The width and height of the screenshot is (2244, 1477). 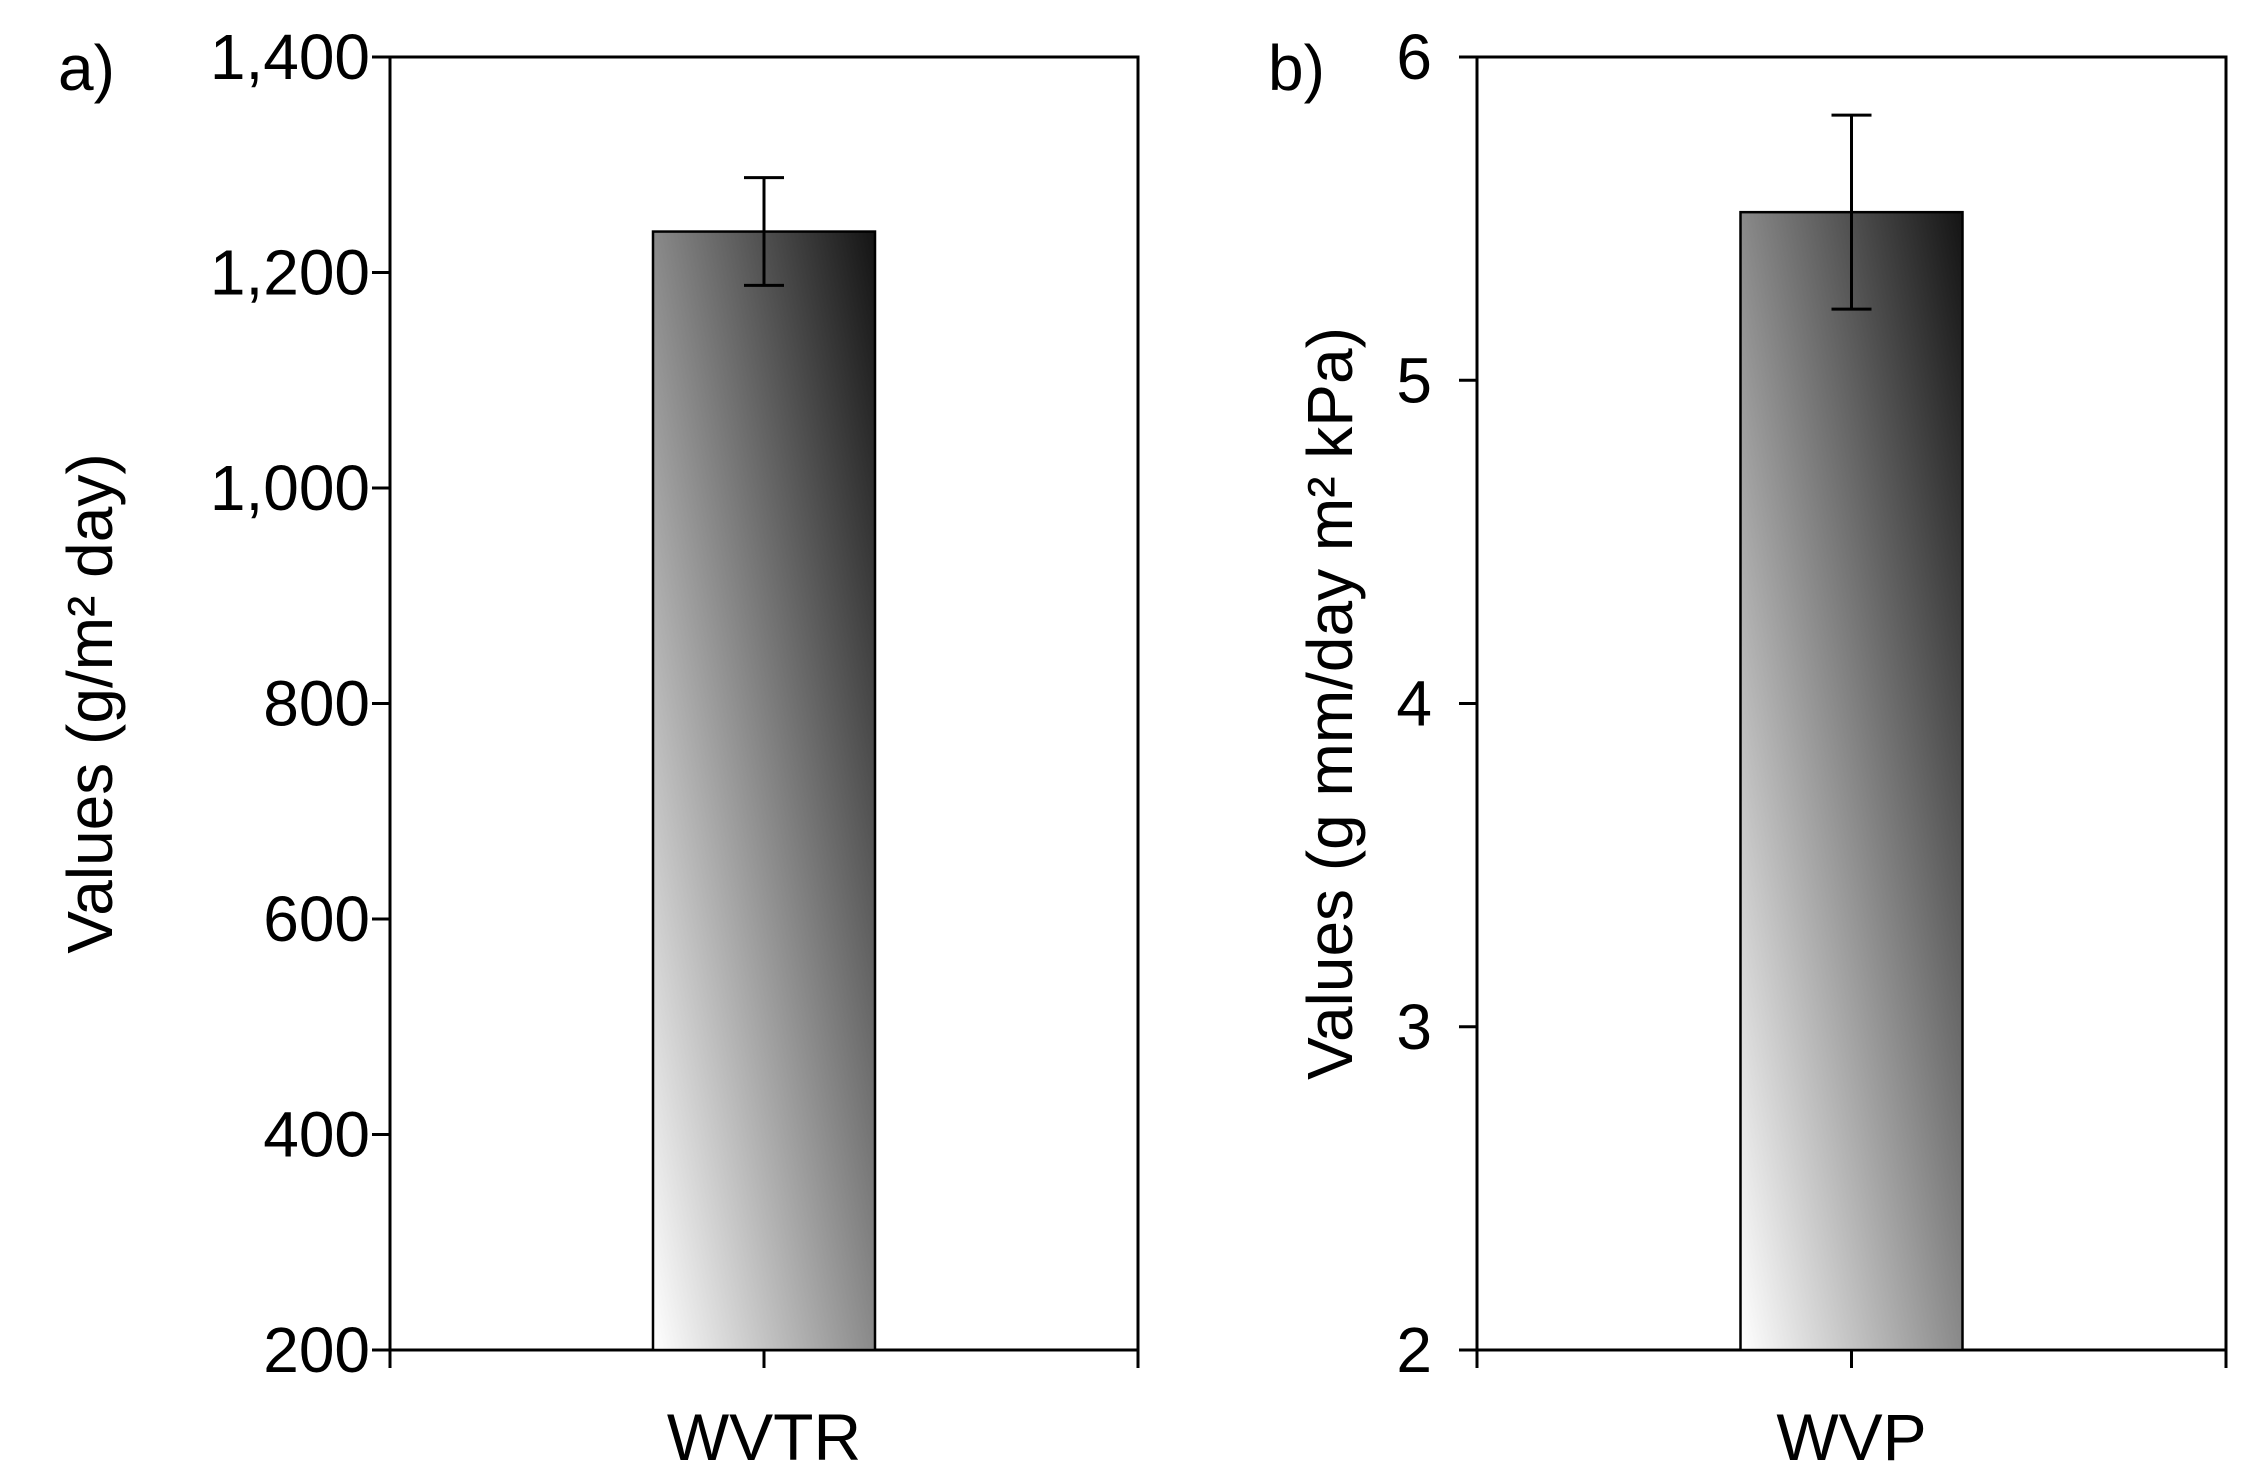 I want to click on y-tick-label: 800, so click(x=316, y=704).